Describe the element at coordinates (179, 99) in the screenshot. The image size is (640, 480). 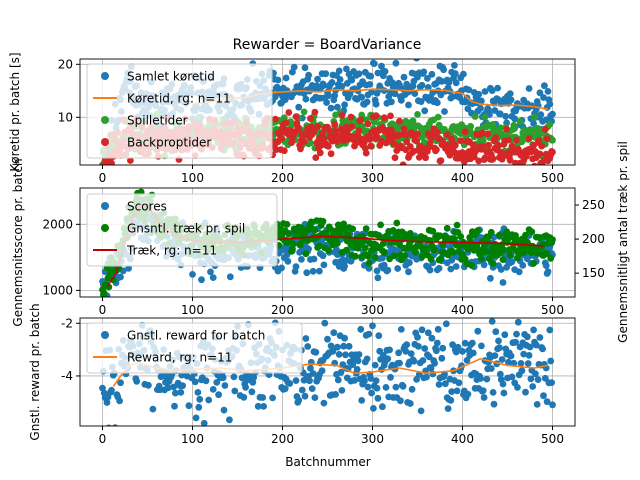
I see `legend-label: Køretid, rg: n=11` at that location.